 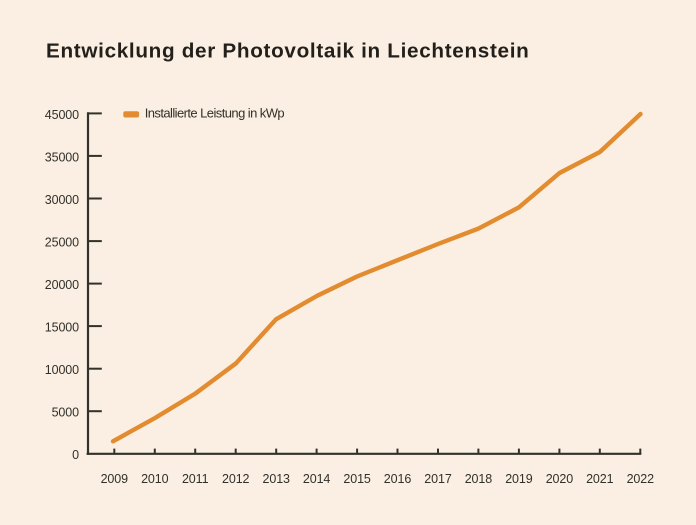 I want to click on svg-text: 2010, so click(x=155, y=479).